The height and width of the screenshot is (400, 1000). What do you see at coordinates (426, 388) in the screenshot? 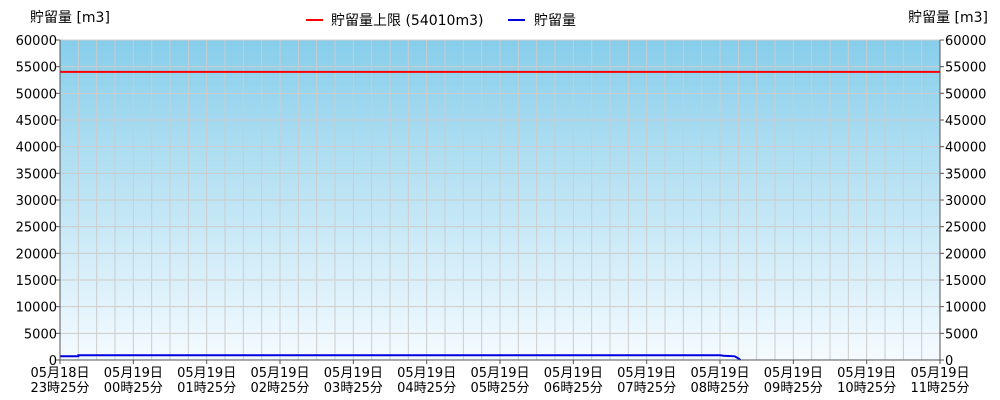
I see `x-tick-label-time: 04時25分` at bounding box center [426, 388].